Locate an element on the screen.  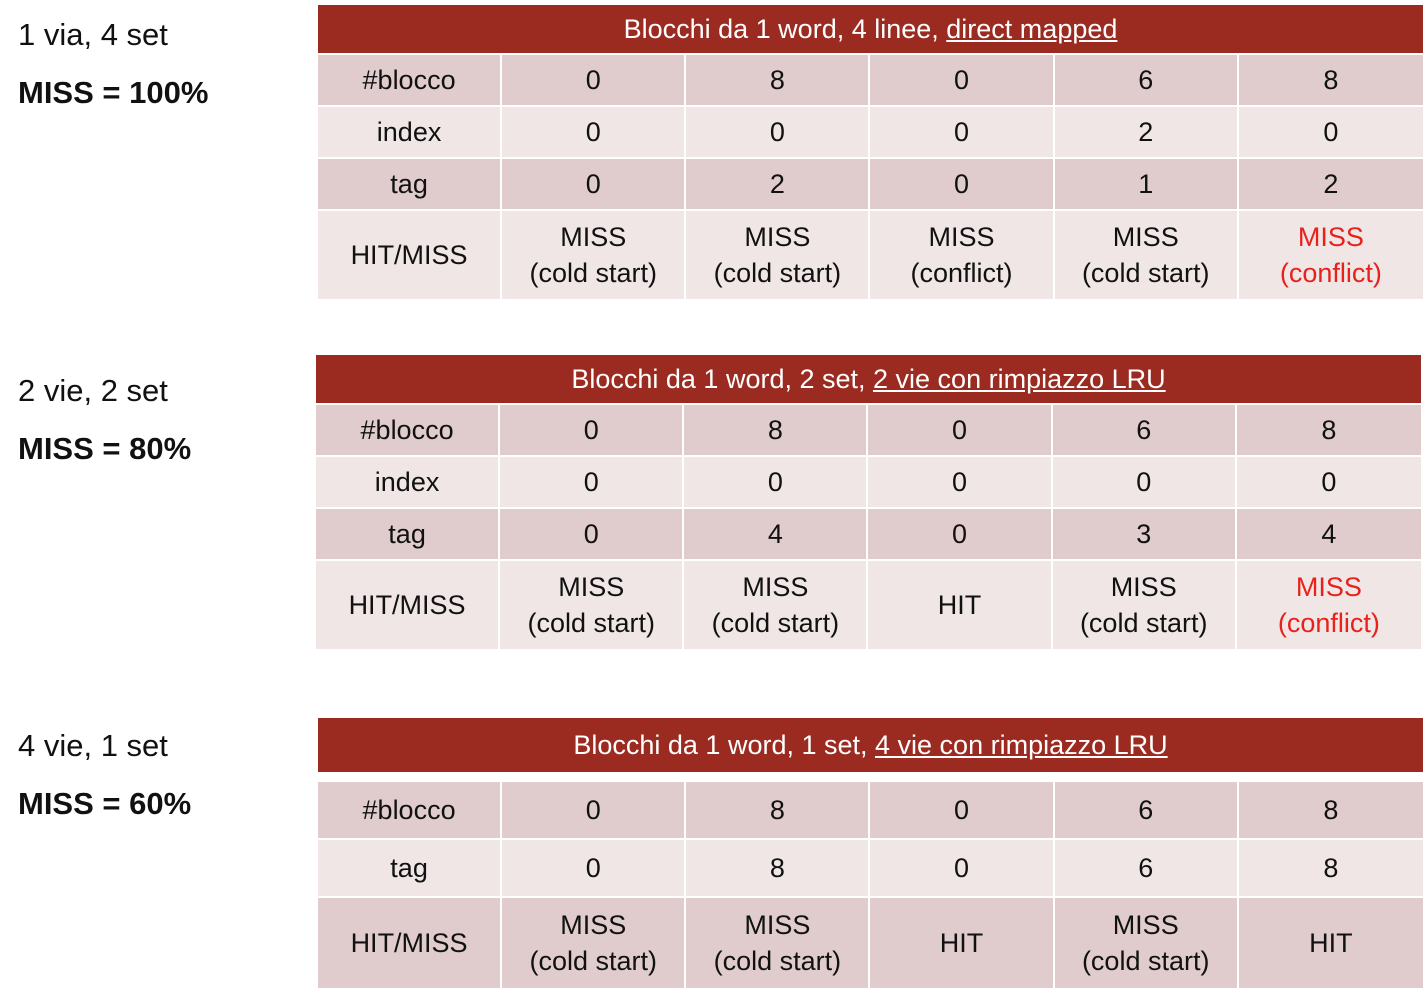
row-header: index is located at coordinates (410, 133).